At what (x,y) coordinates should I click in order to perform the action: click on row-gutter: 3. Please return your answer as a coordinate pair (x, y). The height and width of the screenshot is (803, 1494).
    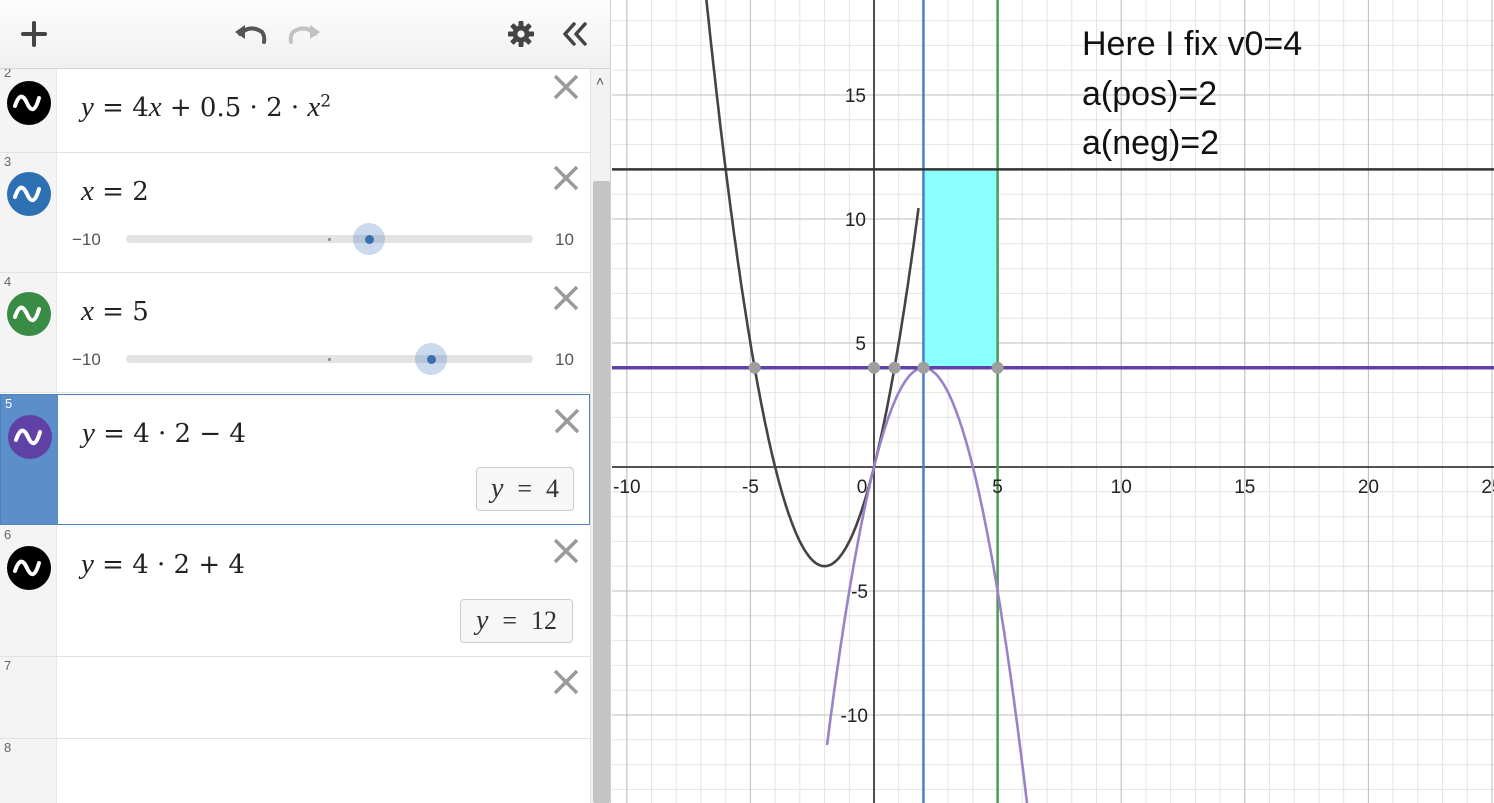
    Looking at the image, I should click on (28, 212).